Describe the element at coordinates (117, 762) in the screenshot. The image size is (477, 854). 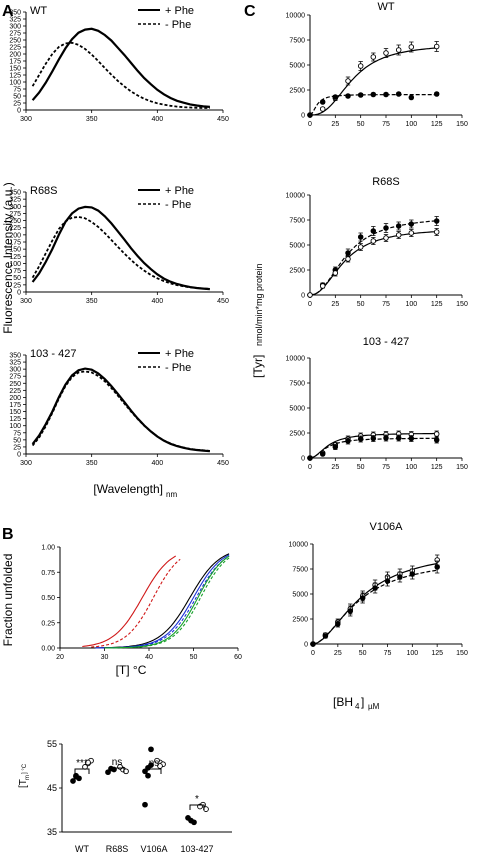
I see `significance-label: ns` at that location.